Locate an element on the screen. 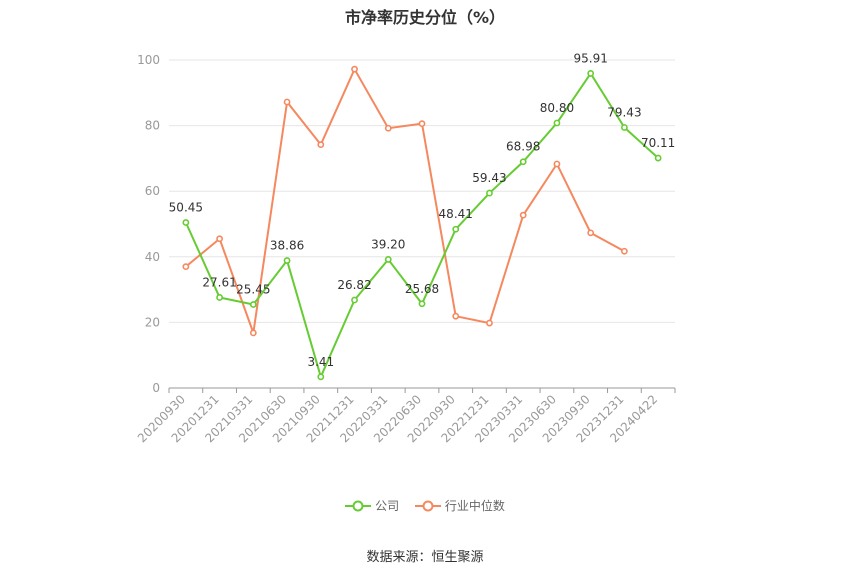 Image resolution: width=850 pixels, height=575 pixels. legend-item-company: 公司 is located at coordinates (372, 505).